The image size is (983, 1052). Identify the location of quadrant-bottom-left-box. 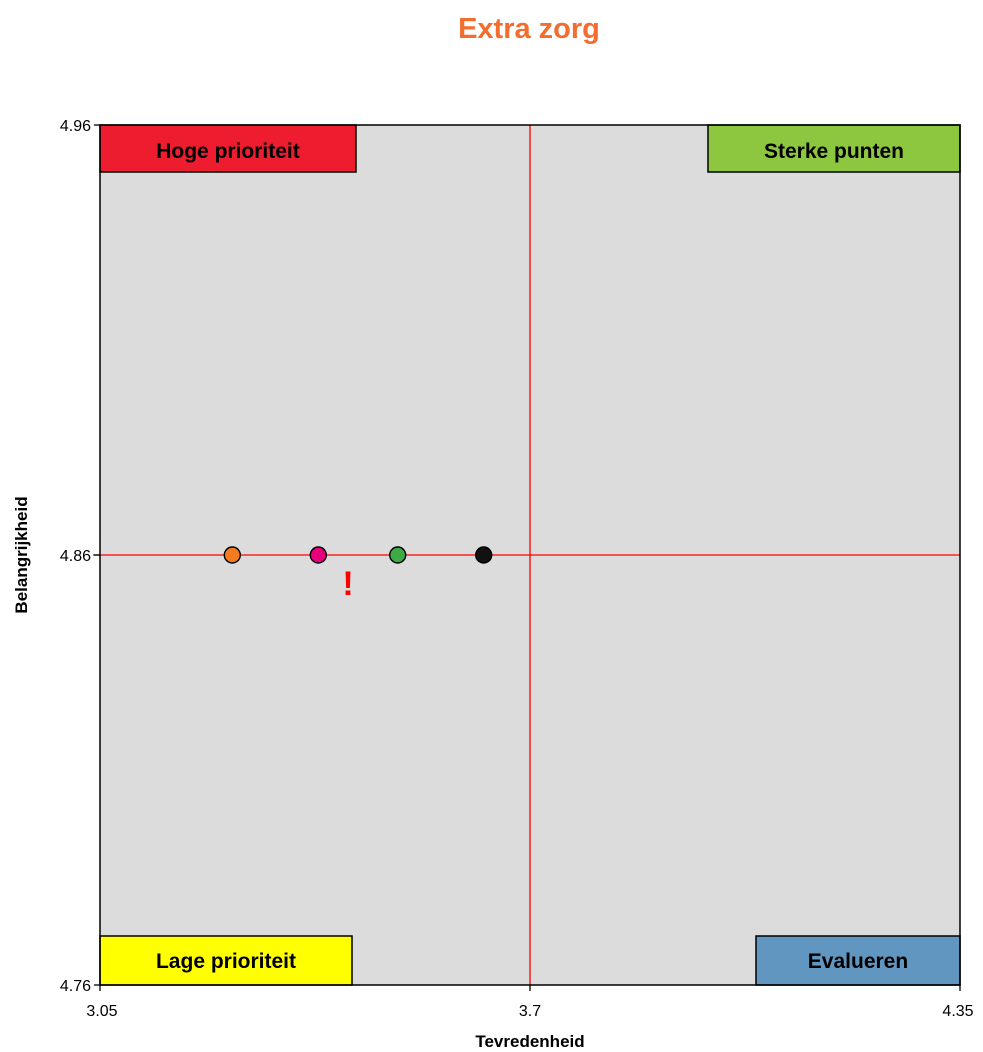
(226, 960).